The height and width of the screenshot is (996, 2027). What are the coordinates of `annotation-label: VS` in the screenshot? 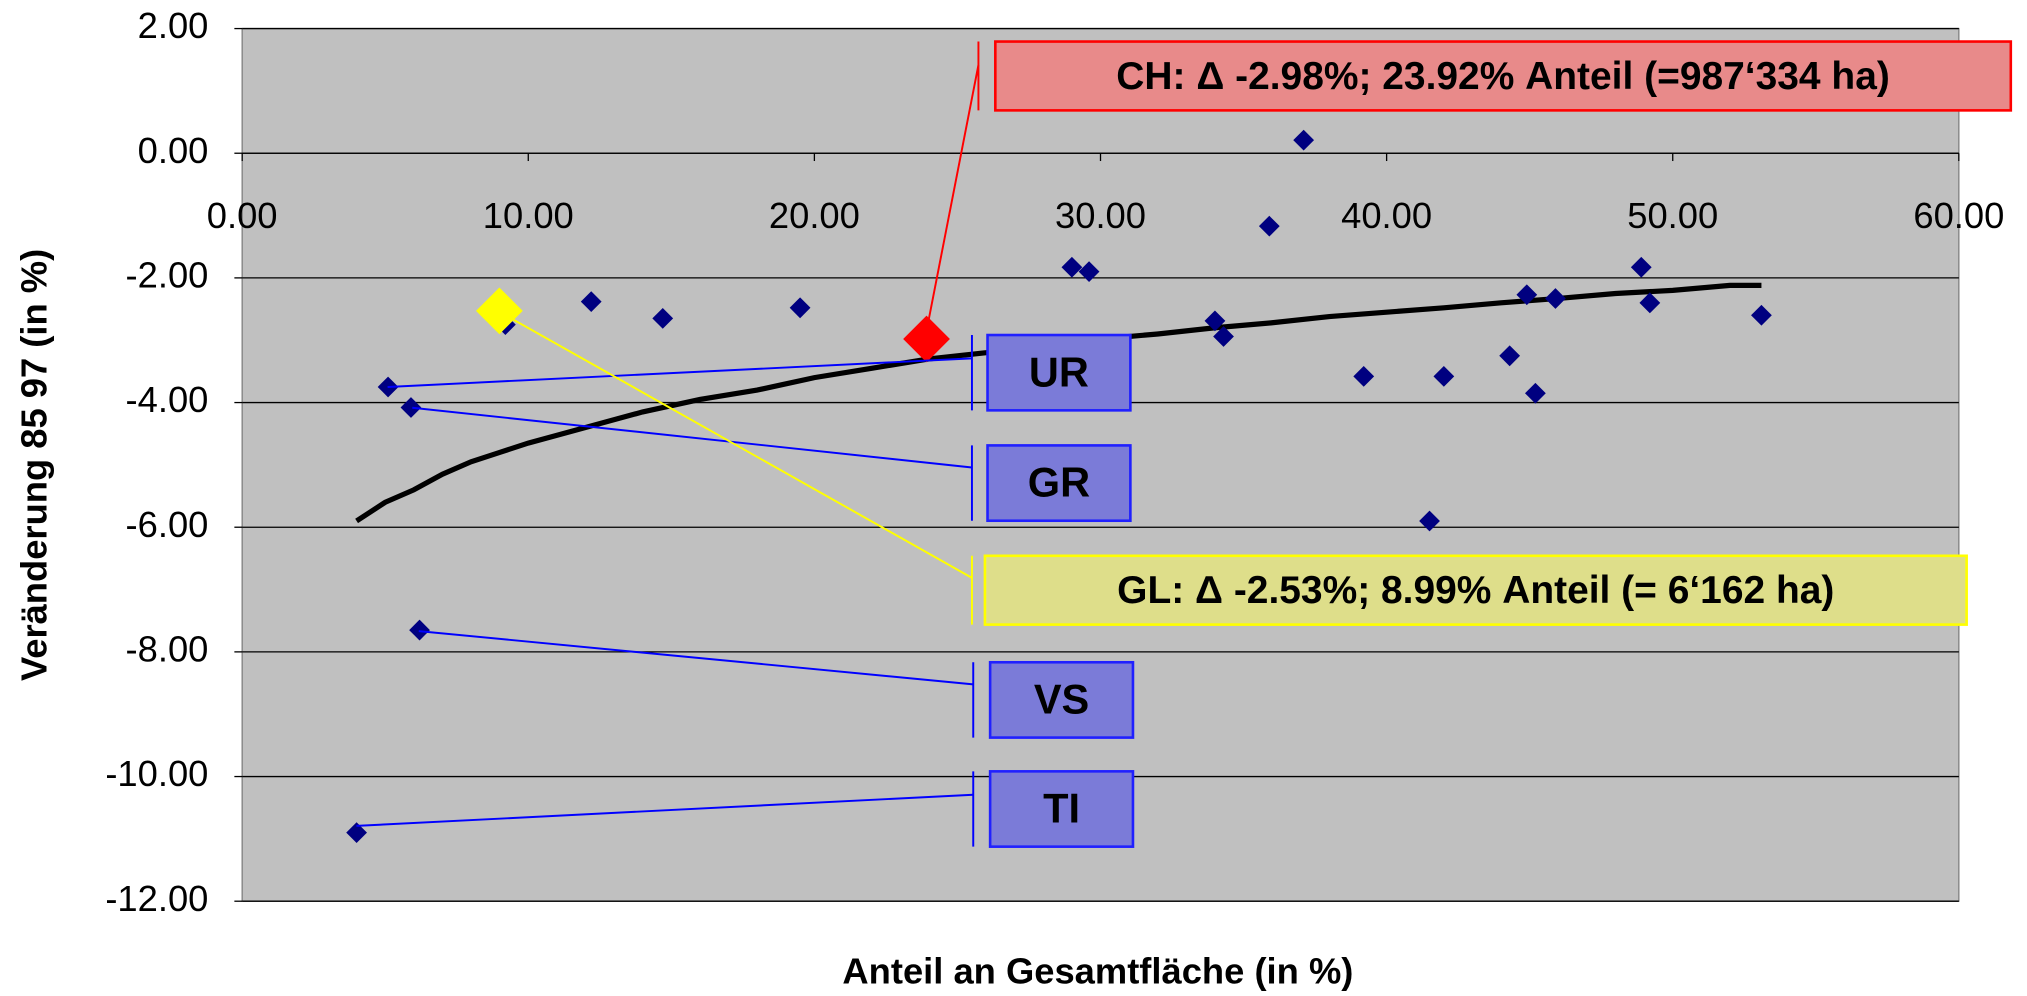 It's located at (1061, 698).